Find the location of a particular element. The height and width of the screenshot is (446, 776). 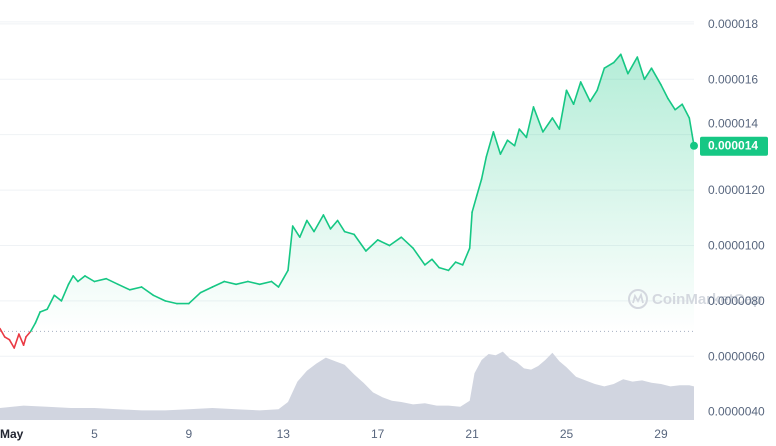

coinmarketcap-logo-icon is located at coordinates (638, 299).